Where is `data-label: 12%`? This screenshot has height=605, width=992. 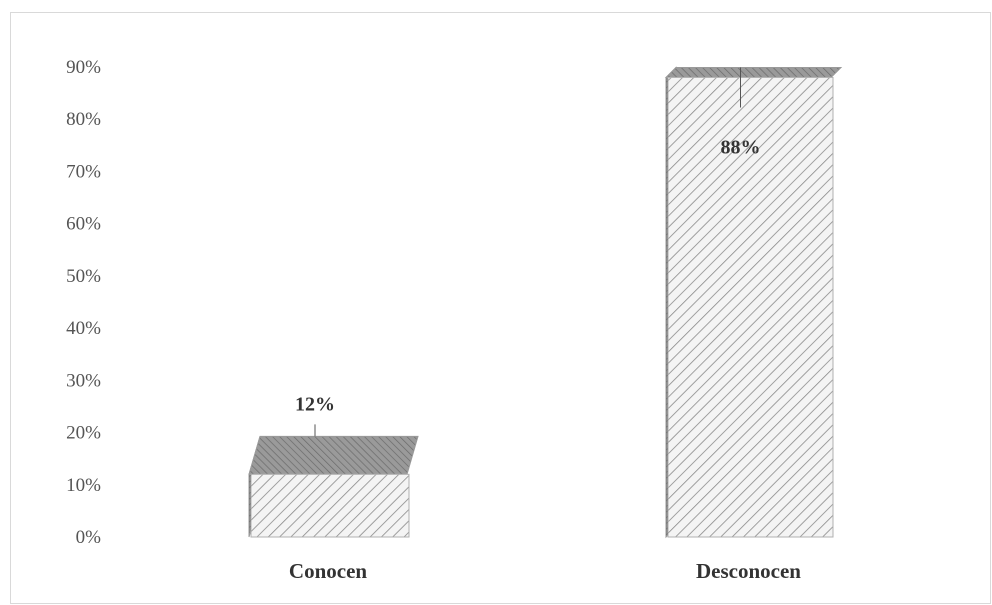
data-label: 12% is located at coordinates (315, 404).